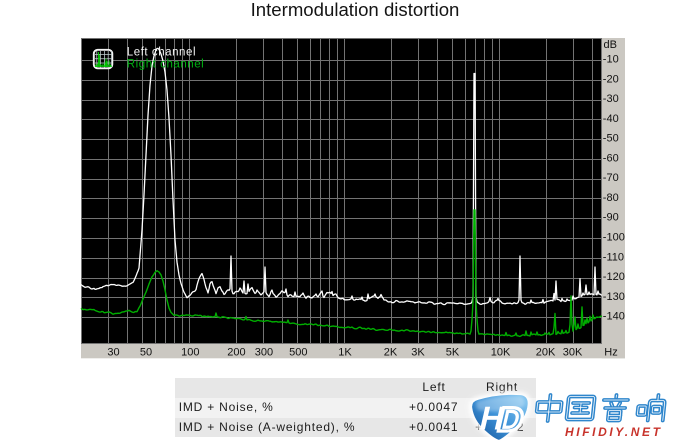 The image size is (680, 442). I want to click on svg-text: 300, so click(264, 353).